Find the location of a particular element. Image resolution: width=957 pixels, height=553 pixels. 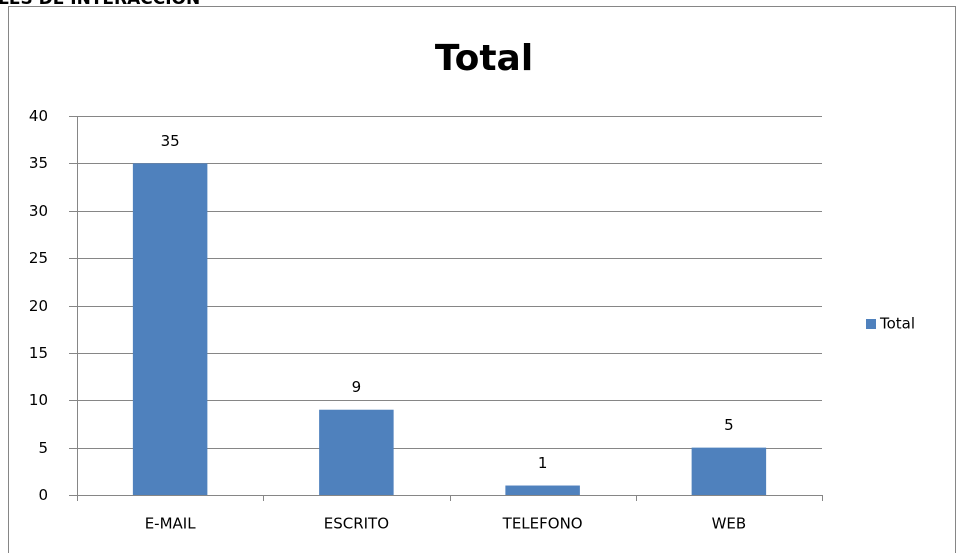

x-tick-label: TELEFONO is located at coordinates (542, 524).